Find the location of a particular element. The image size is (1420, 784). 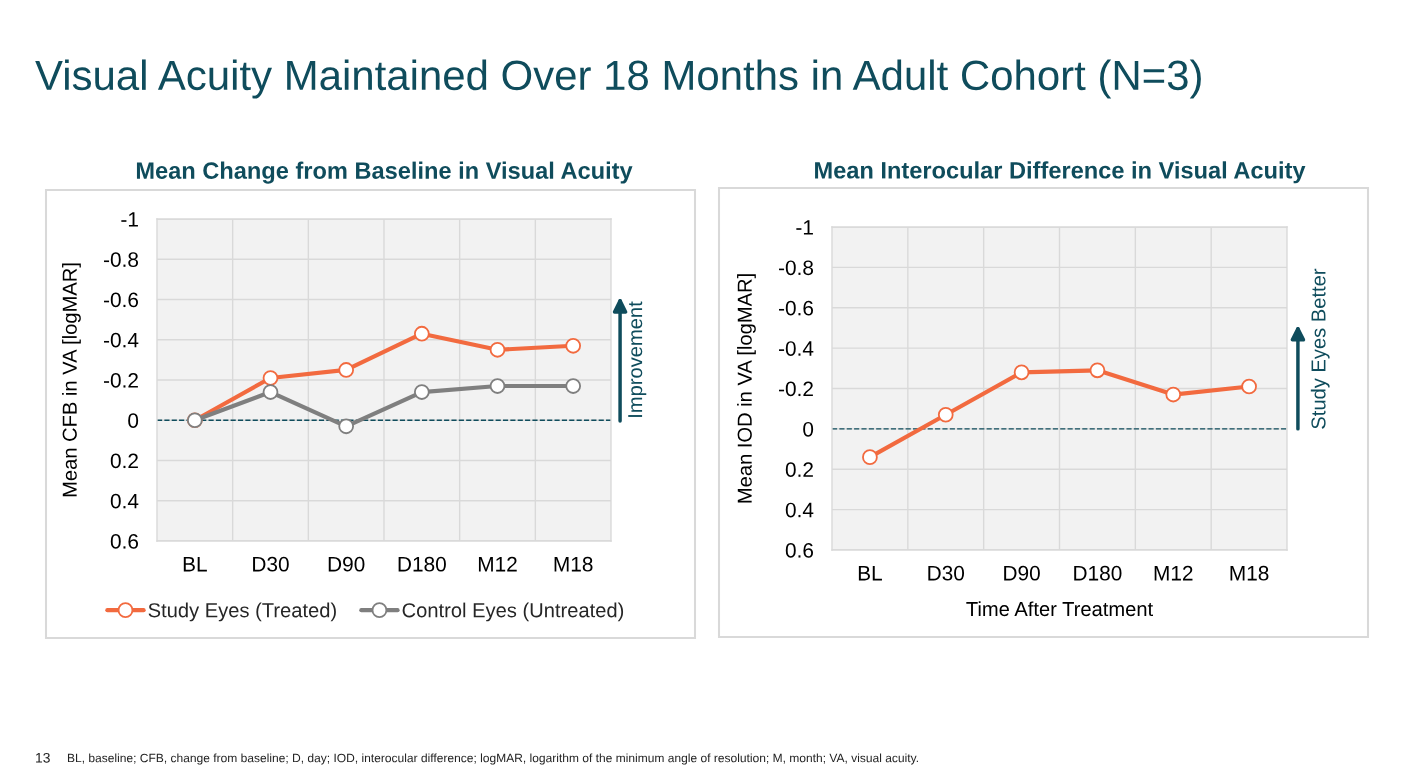

y-axis-title: Mean IOD in VA [logMAR] is located at coordinates (746, 388).